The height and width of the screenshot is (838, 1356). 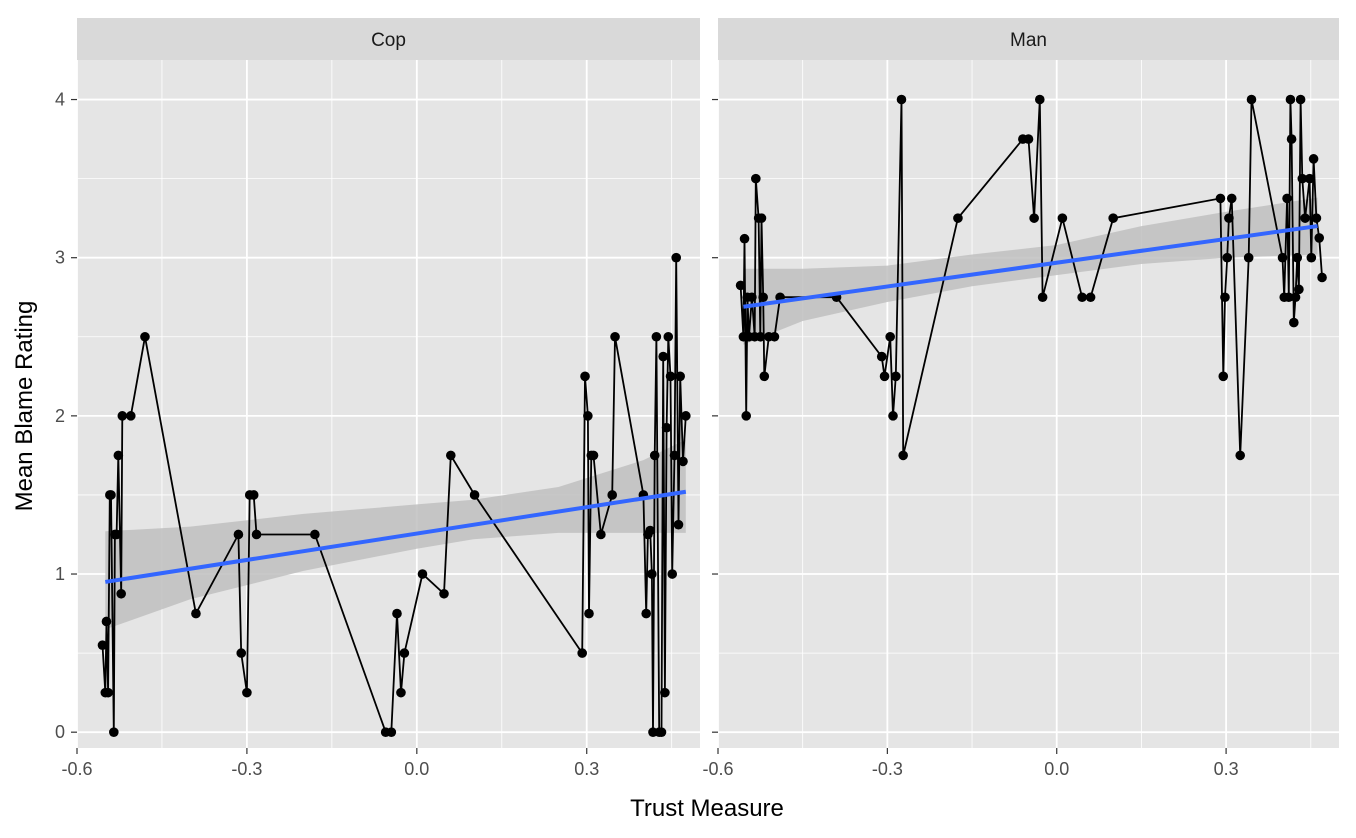 What do you see at coordinates (60, 258) in the screenshot?
I see `y-tick-label: 3` at bounding box center [60, 258].